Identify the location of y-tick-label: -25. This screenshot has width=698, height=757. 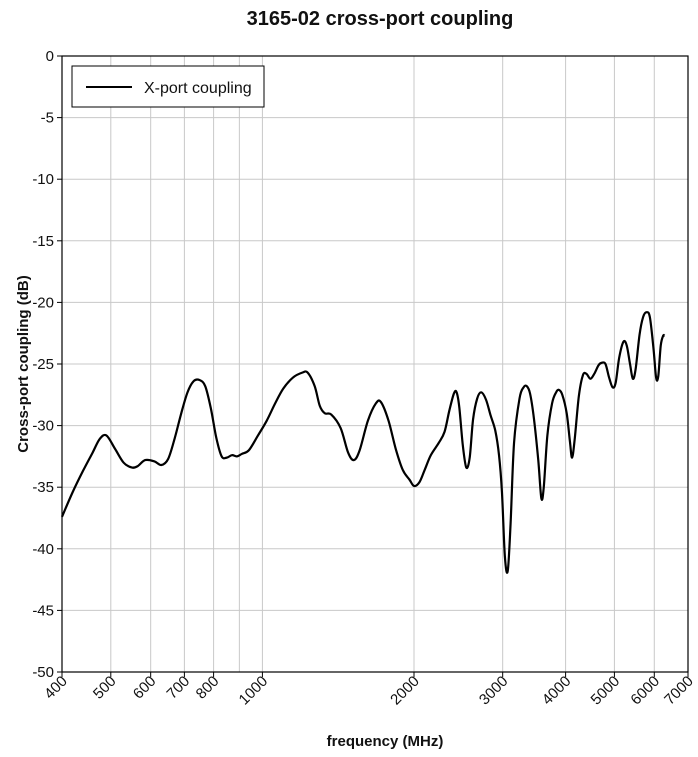
(43, 364).